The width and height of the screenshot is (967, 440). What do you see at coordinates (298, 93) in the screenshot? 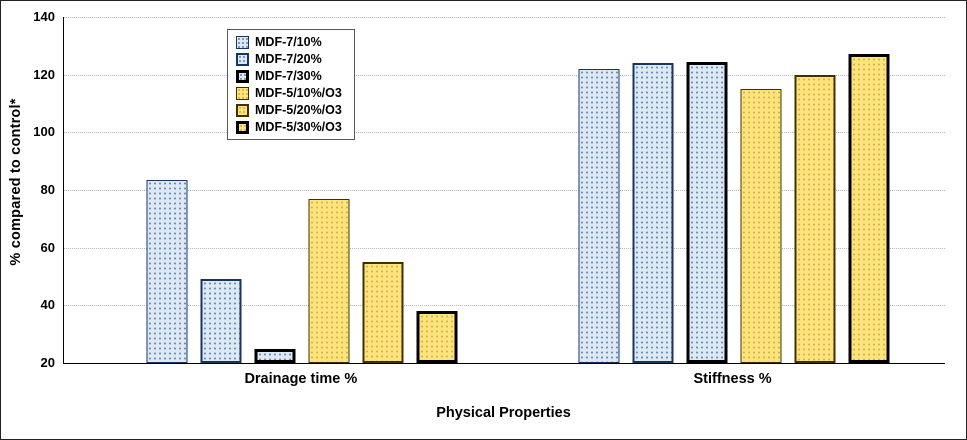
I see `legend-label: MDF-5/10%/O3` at bounding box center [298, 93].